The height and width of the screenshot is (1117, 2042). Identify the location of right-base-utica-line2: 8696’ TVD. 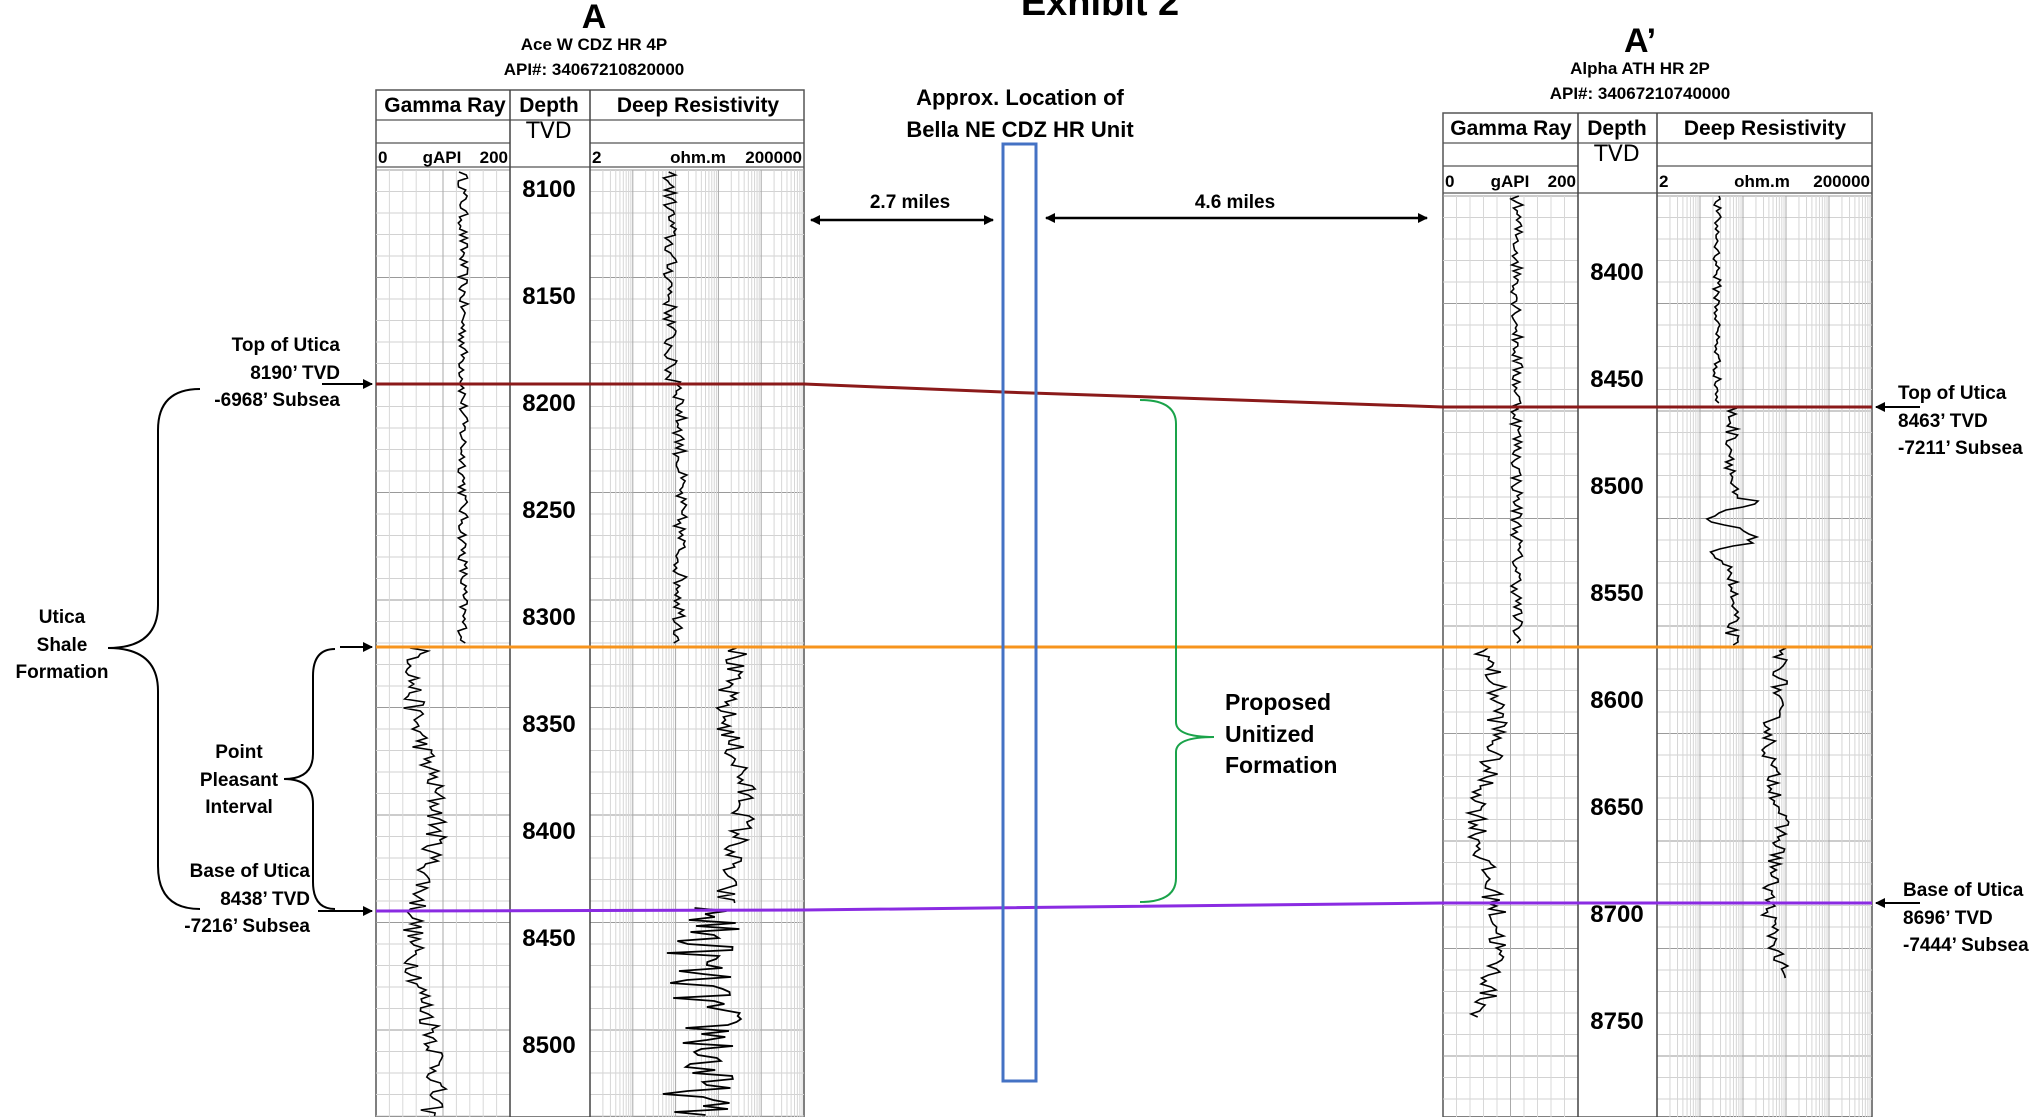
(1948, 918).